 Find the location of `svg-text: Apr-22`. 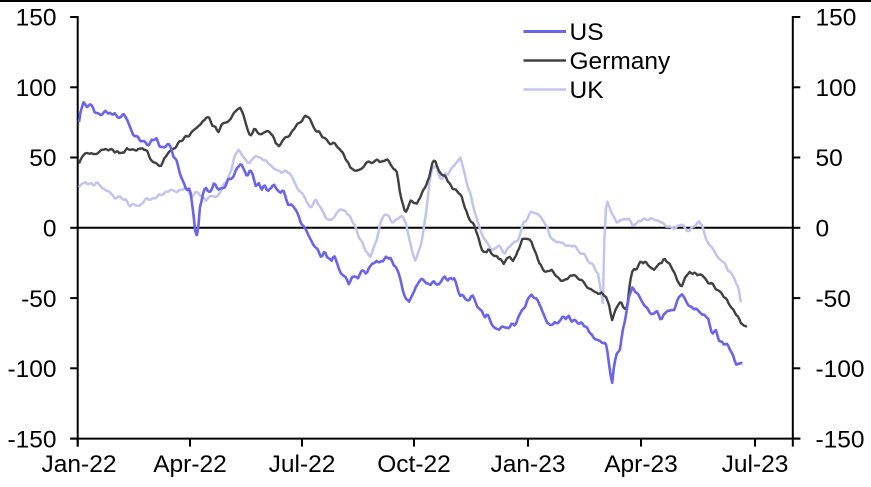

svg-text: Apr-22 is located at coordinates (190, 464).